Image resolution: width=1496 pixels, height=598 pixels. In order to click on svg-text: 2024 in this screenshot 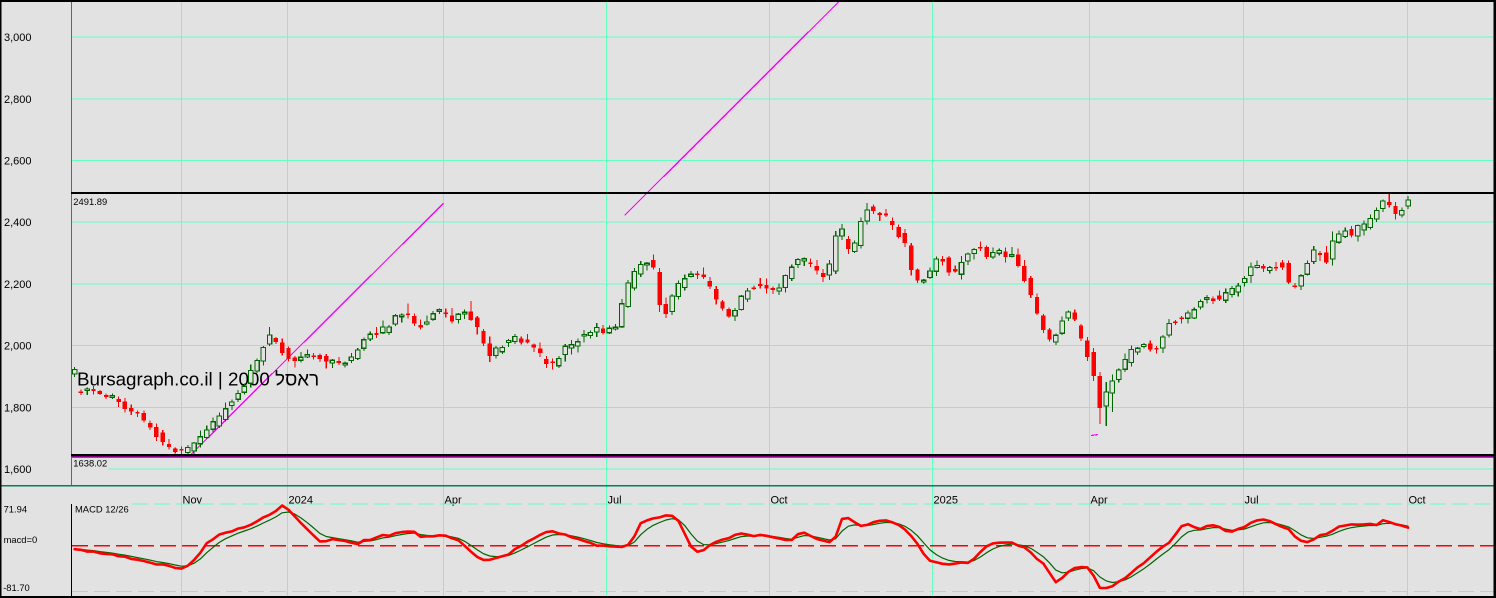, I will do `click(301, 501)`.